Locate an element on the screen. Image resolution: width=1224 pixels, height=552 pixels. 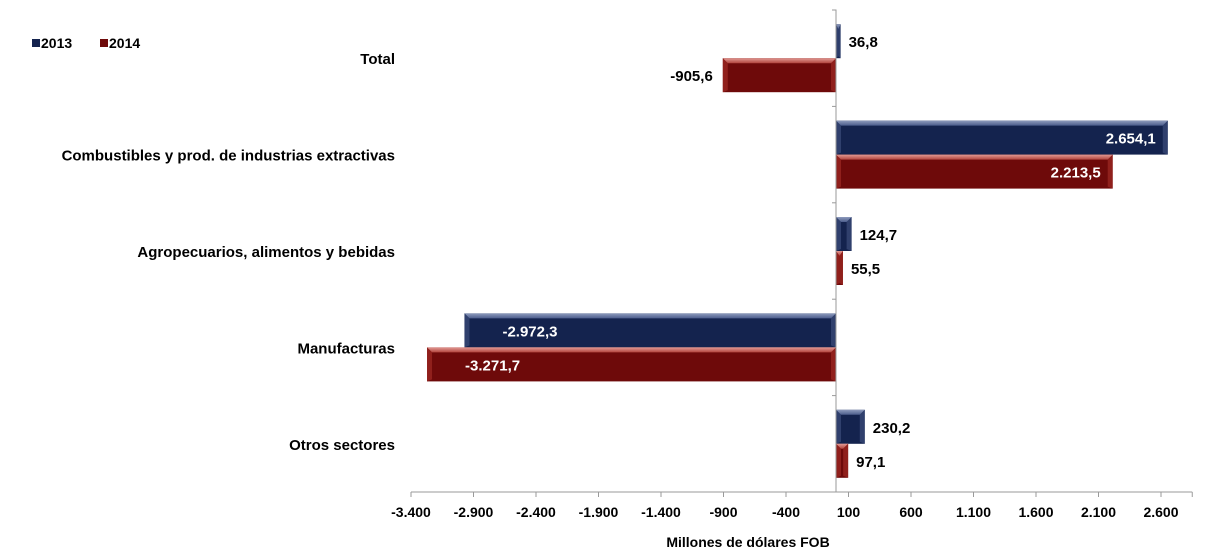
data-label: 2.654,1 is located at coordinates (1131, 139).